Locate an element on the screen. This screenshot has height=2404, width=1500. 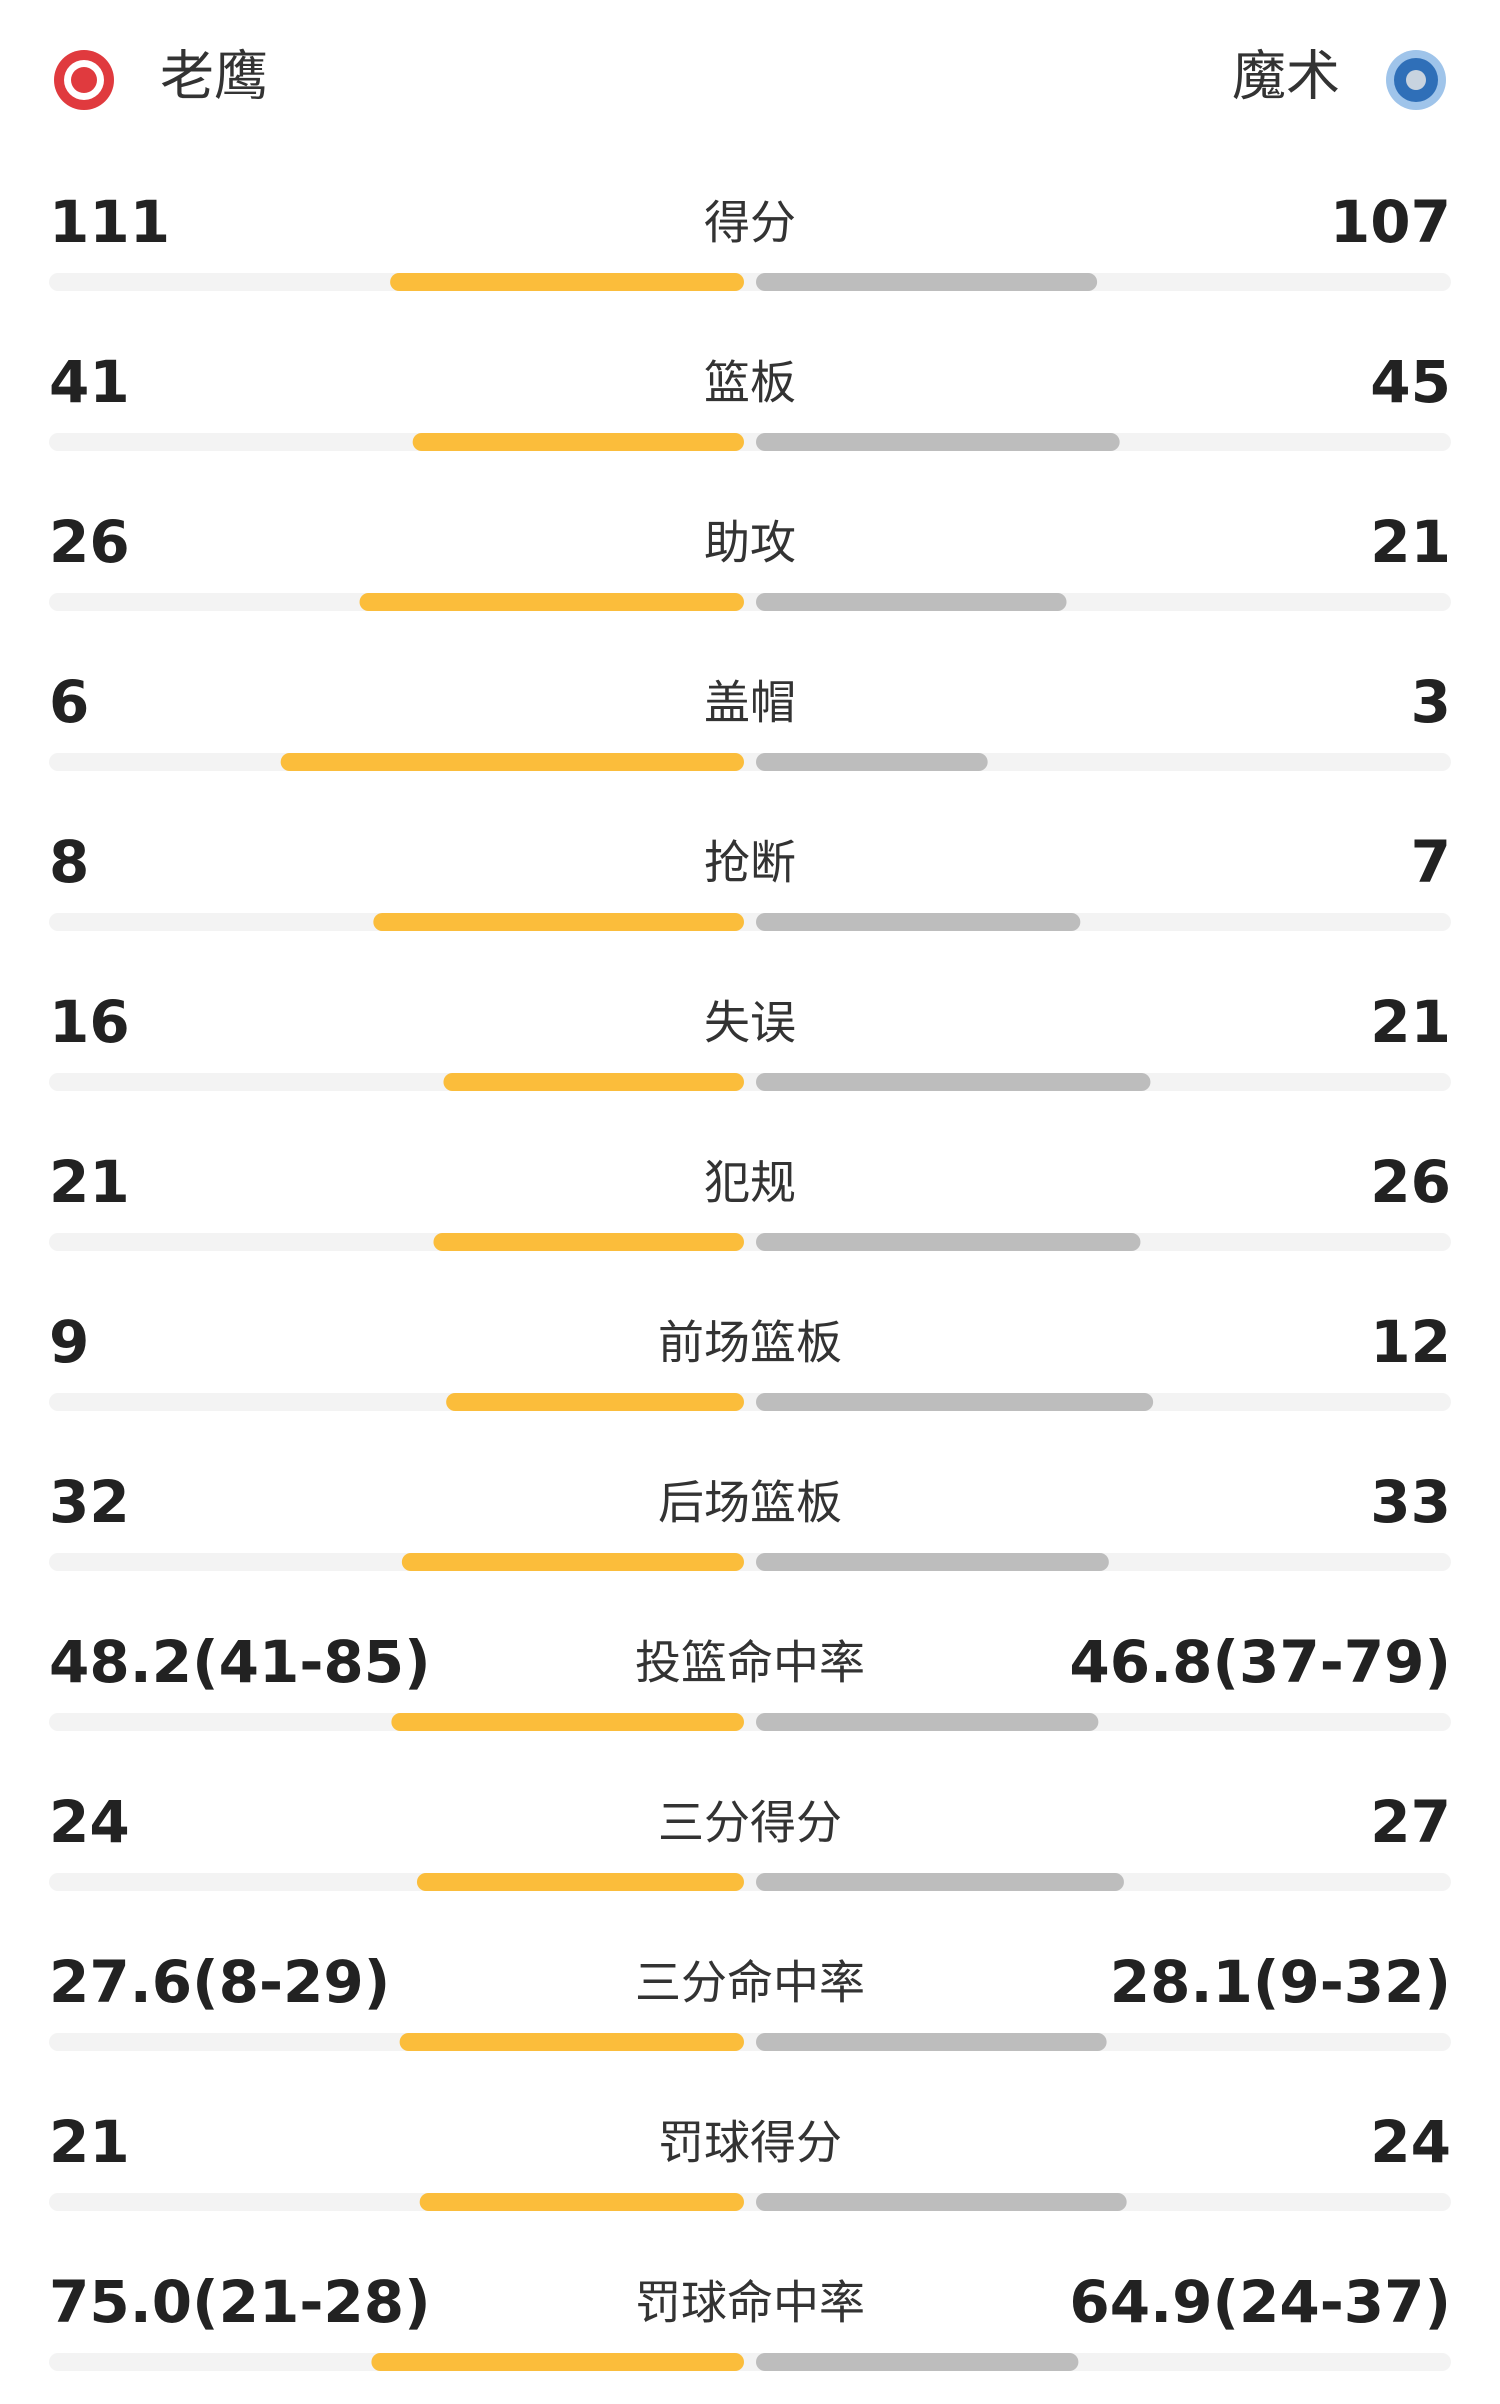
home-value: 26 is located at coordinates (89, 542).